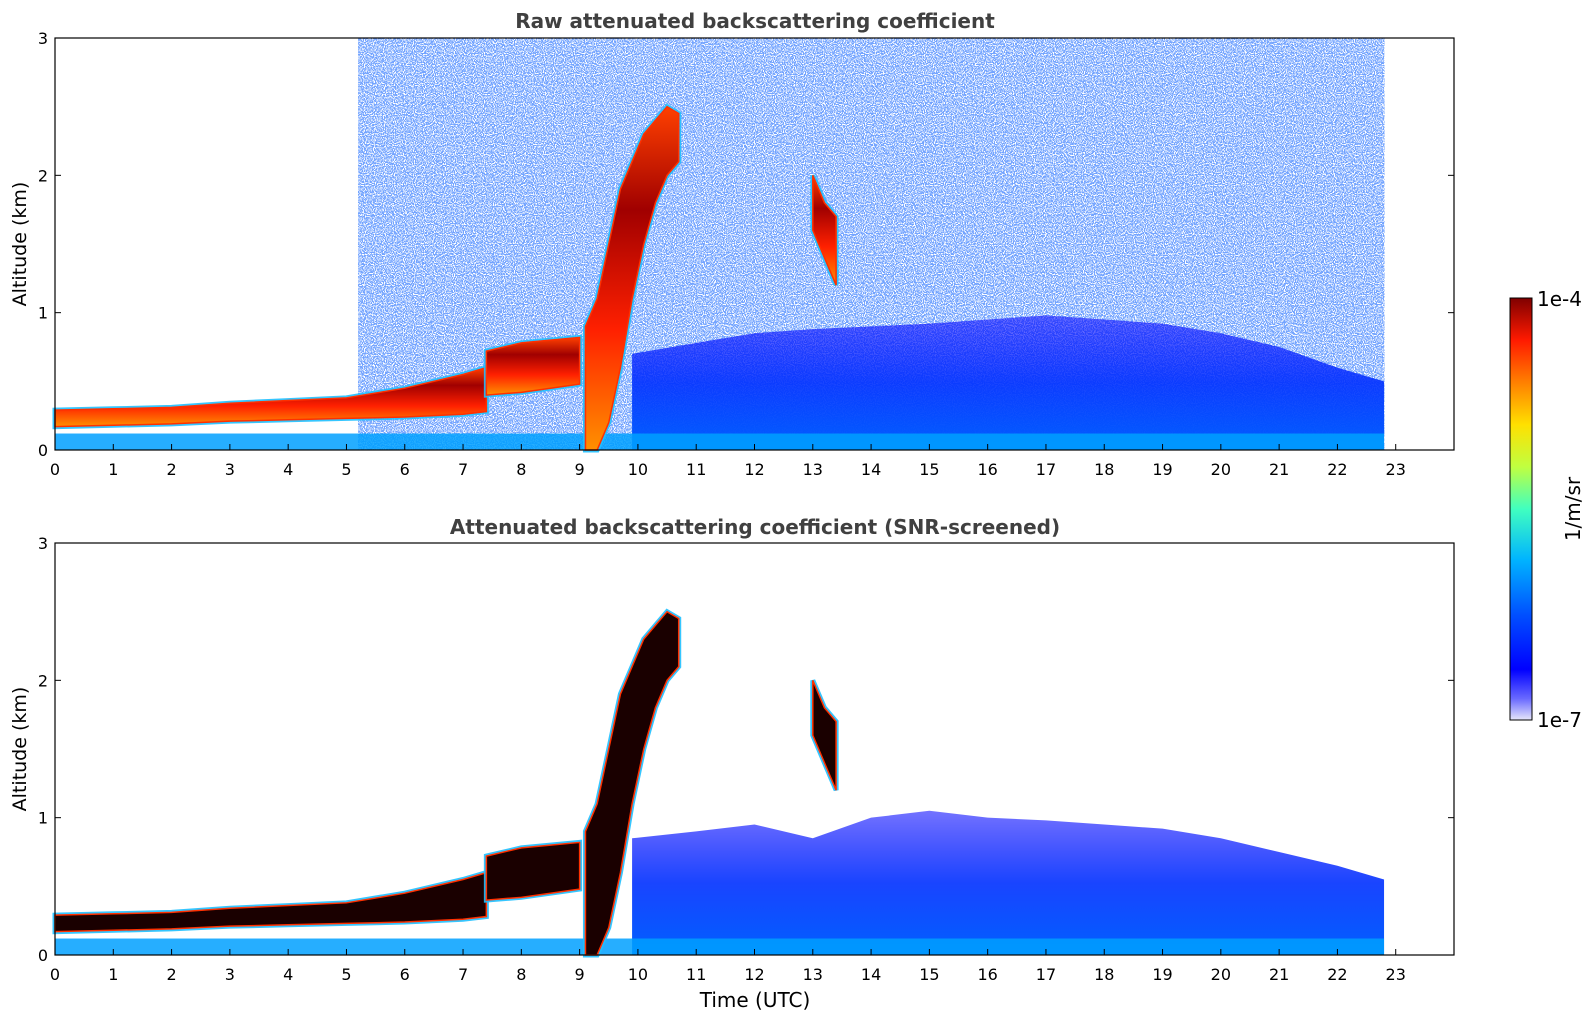 The width and height of the screenshot is (1595, 1020). Describe the element at coordinates (1559, 299) in the screenshot. I see `colorbar-max-label: 1e-4` at that location.